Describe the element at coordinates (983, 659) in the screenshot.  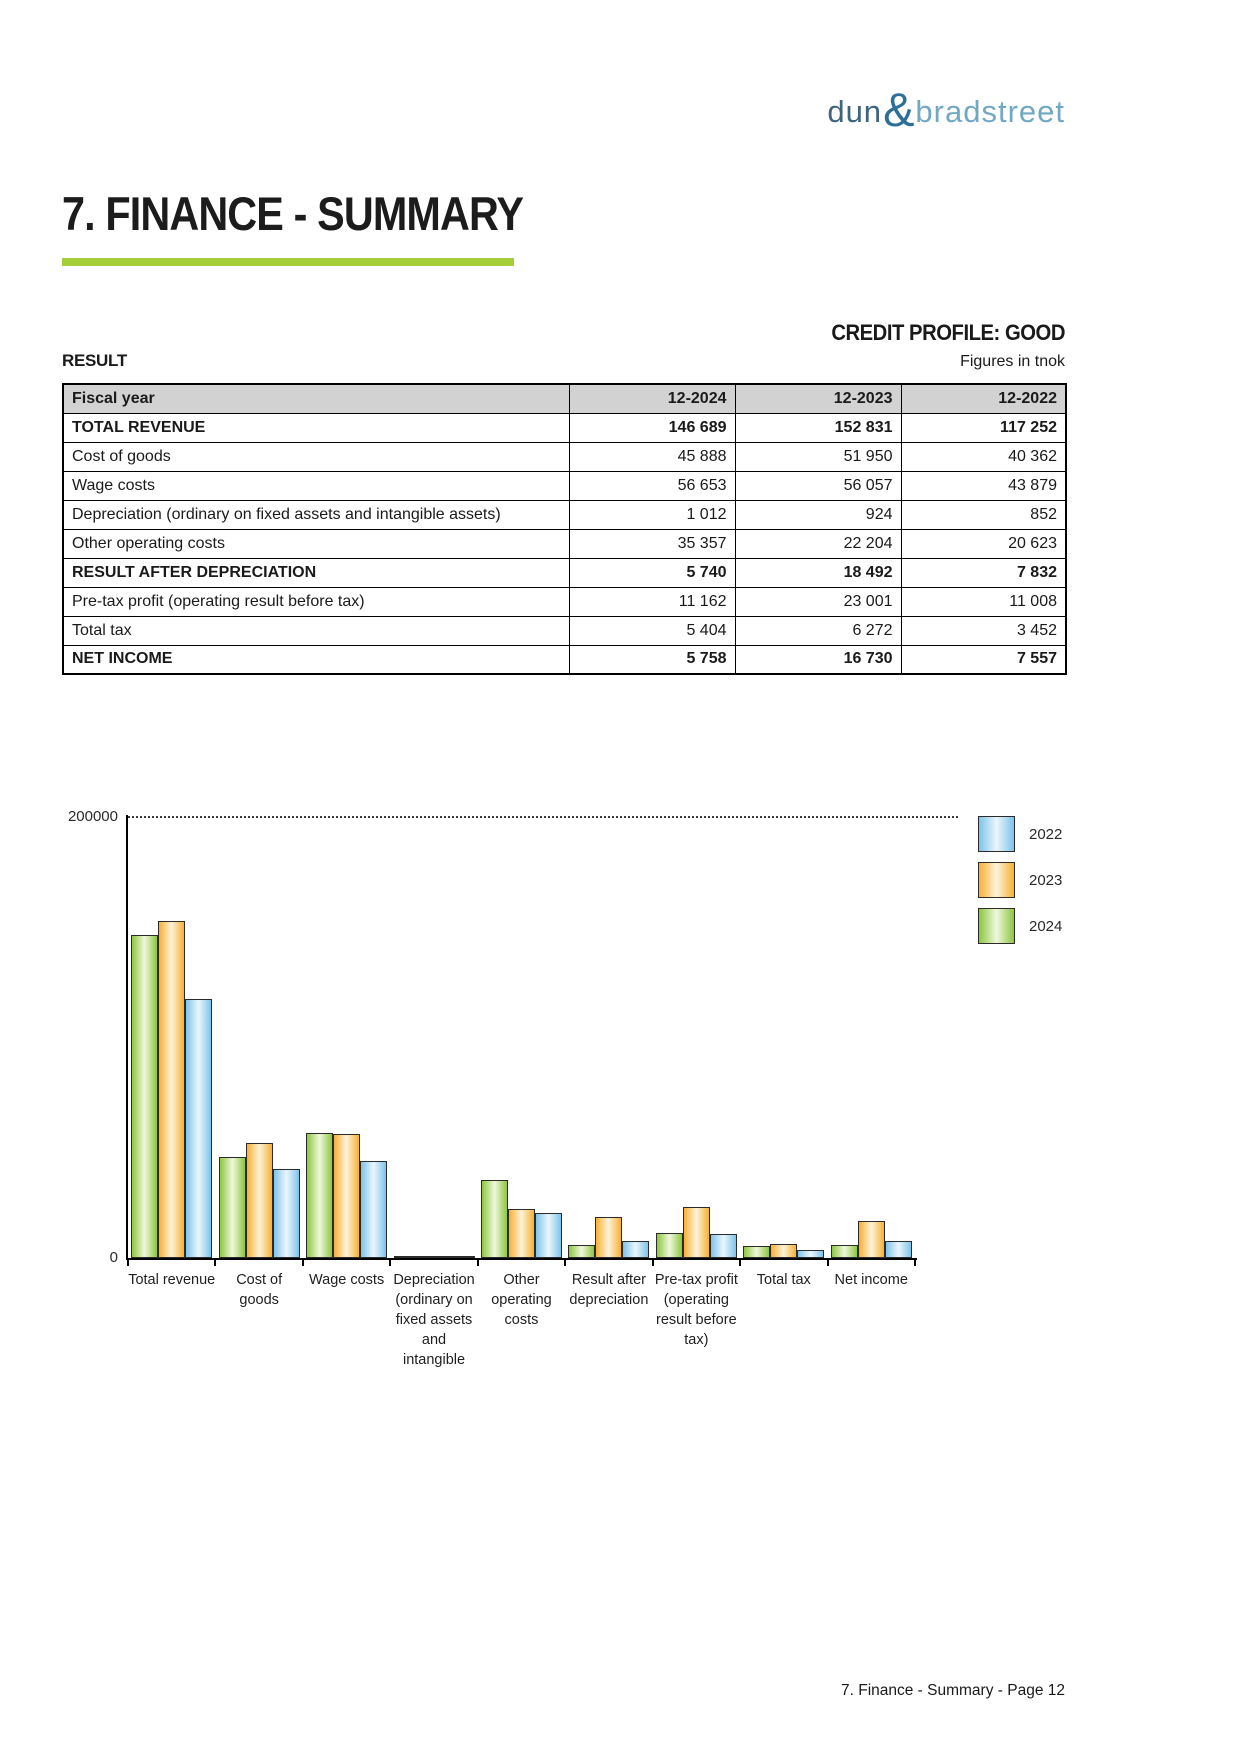
I see `row-value: 7 557` at that location.